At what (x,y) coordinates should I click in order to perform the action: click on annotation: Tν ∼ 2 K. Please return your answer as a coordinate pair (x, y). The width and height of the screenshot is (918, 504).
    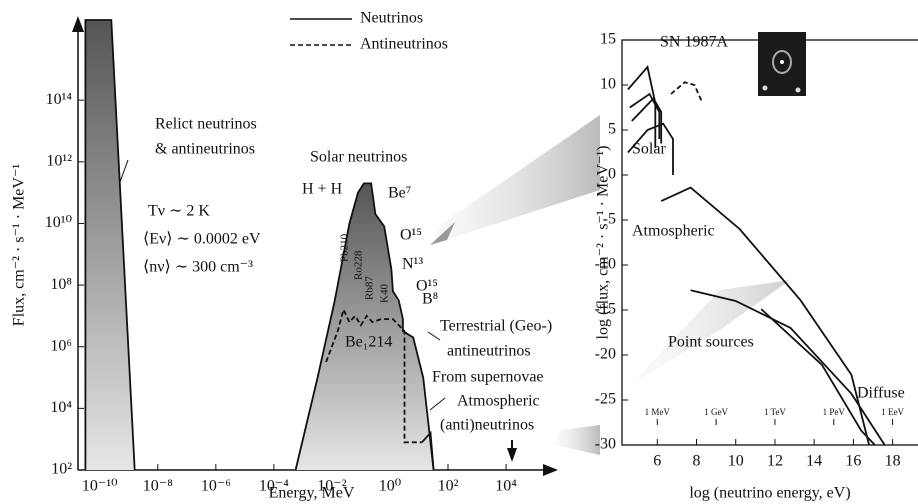
    Looking at the image, I should click on (179, 211).